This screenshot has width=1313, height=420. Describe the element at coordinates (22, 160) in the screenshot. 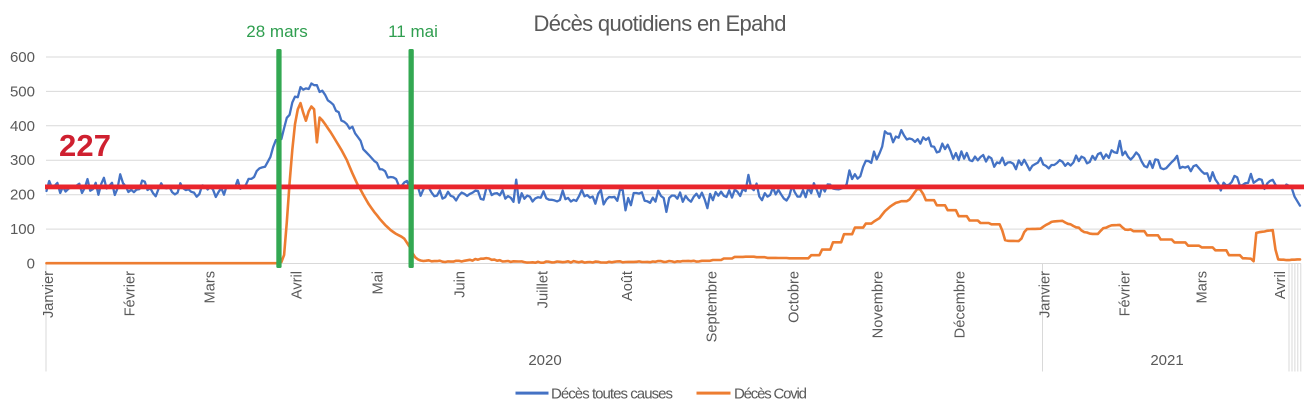

I see `svg-text: 300` at that location.